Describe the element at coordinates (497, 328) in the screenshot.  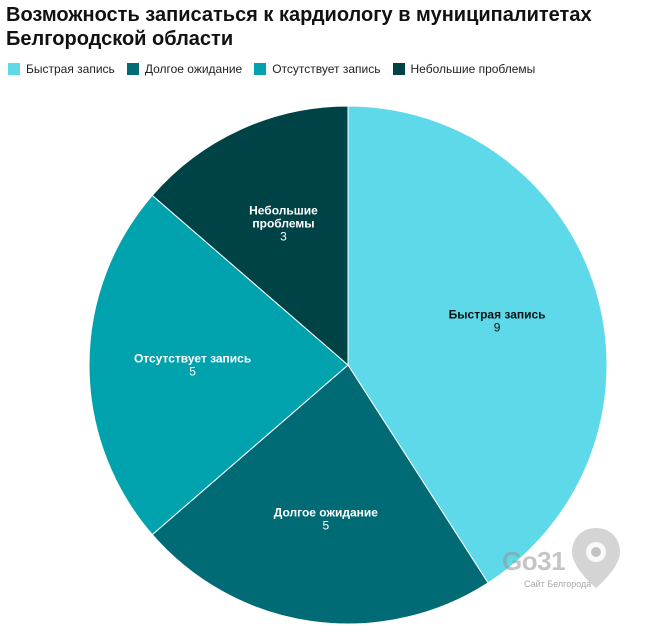
I see `slice-fast-value: 9` at that location.